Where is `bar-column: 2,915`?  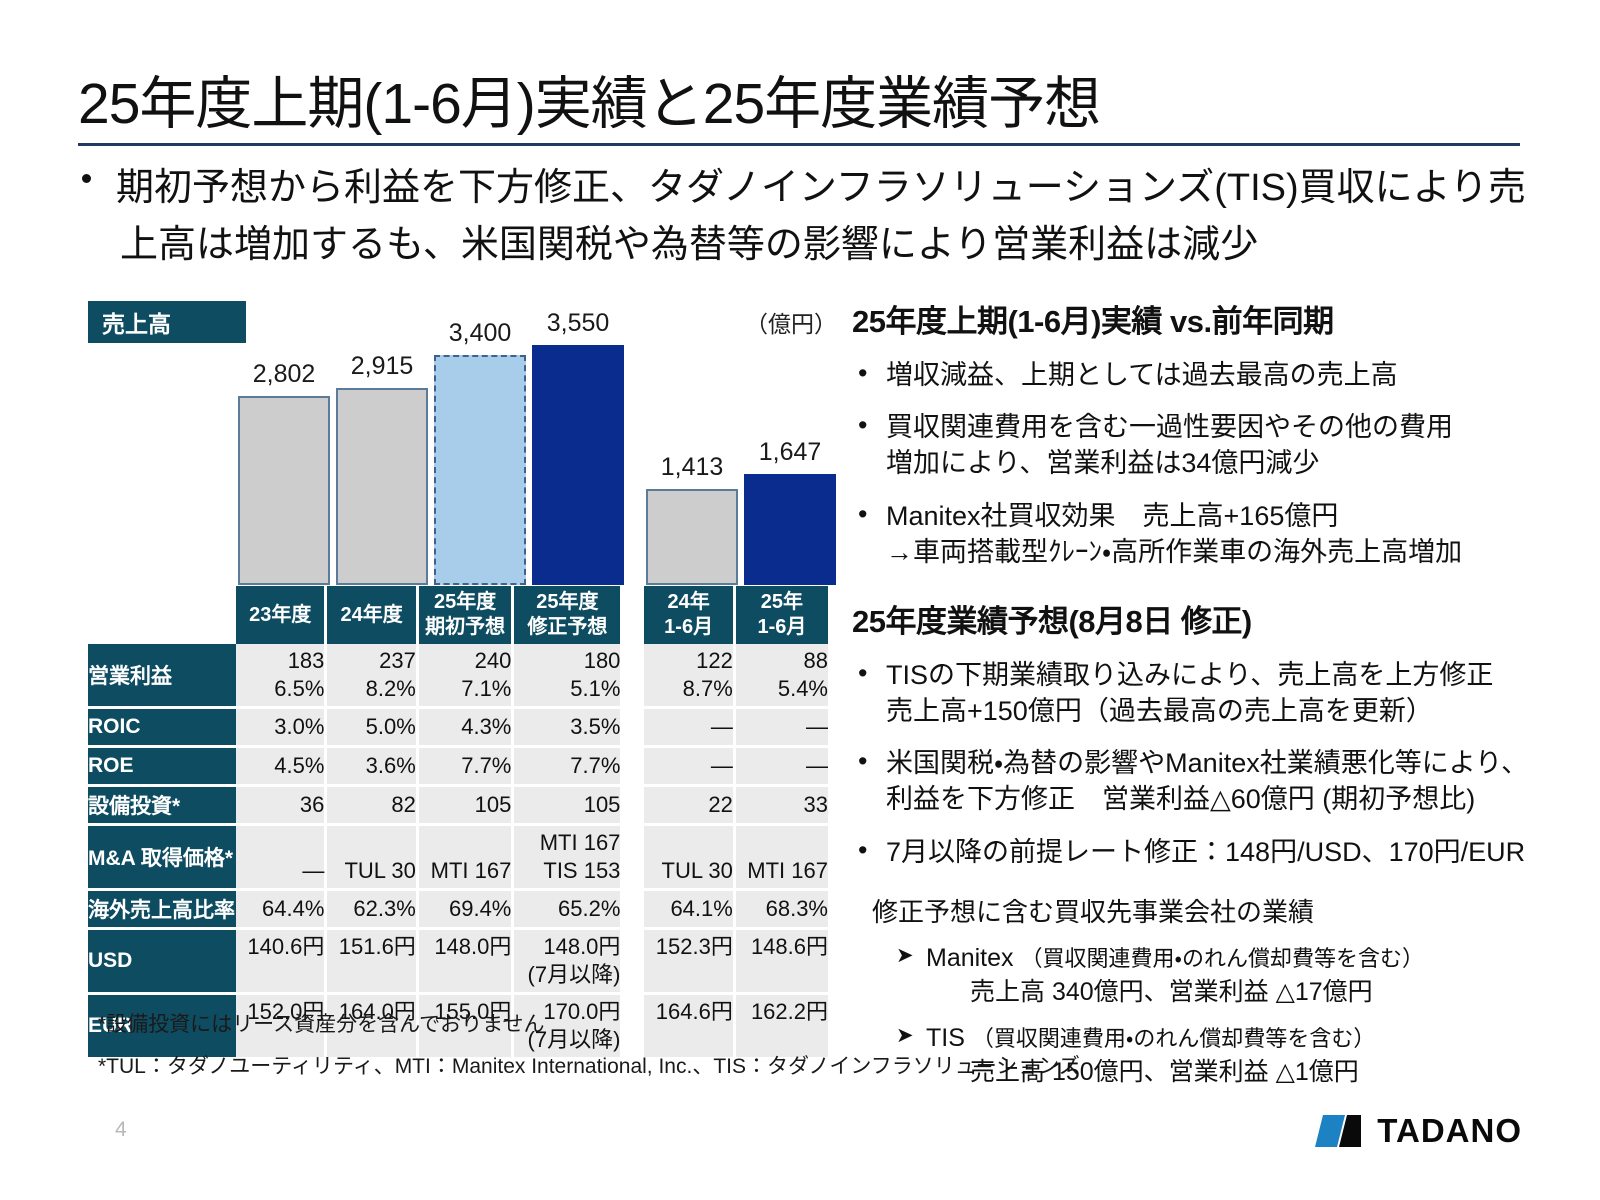
bar-column: 2,915 is located at coordinates (382, 468).